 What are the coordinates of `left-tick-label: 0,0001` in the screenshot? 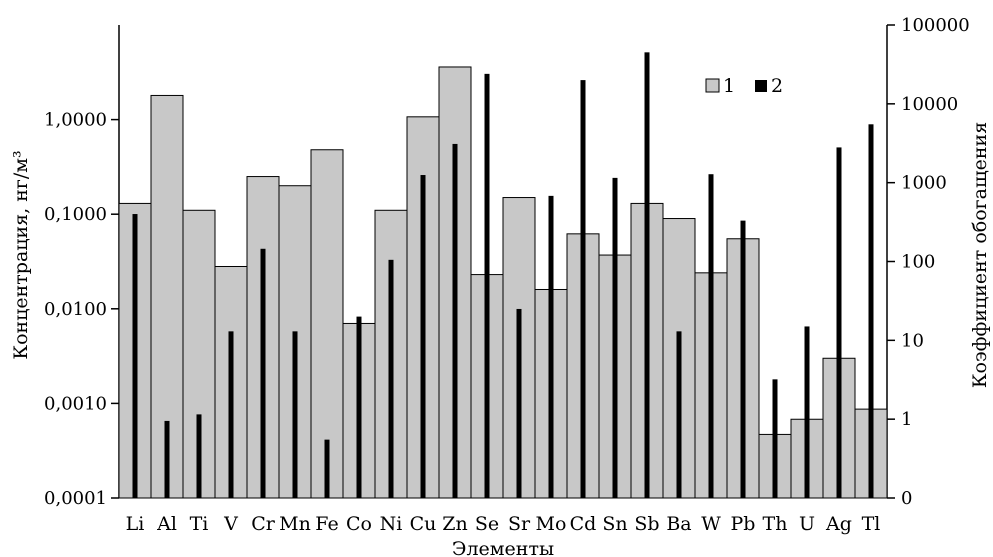 It's located at (75, 498).